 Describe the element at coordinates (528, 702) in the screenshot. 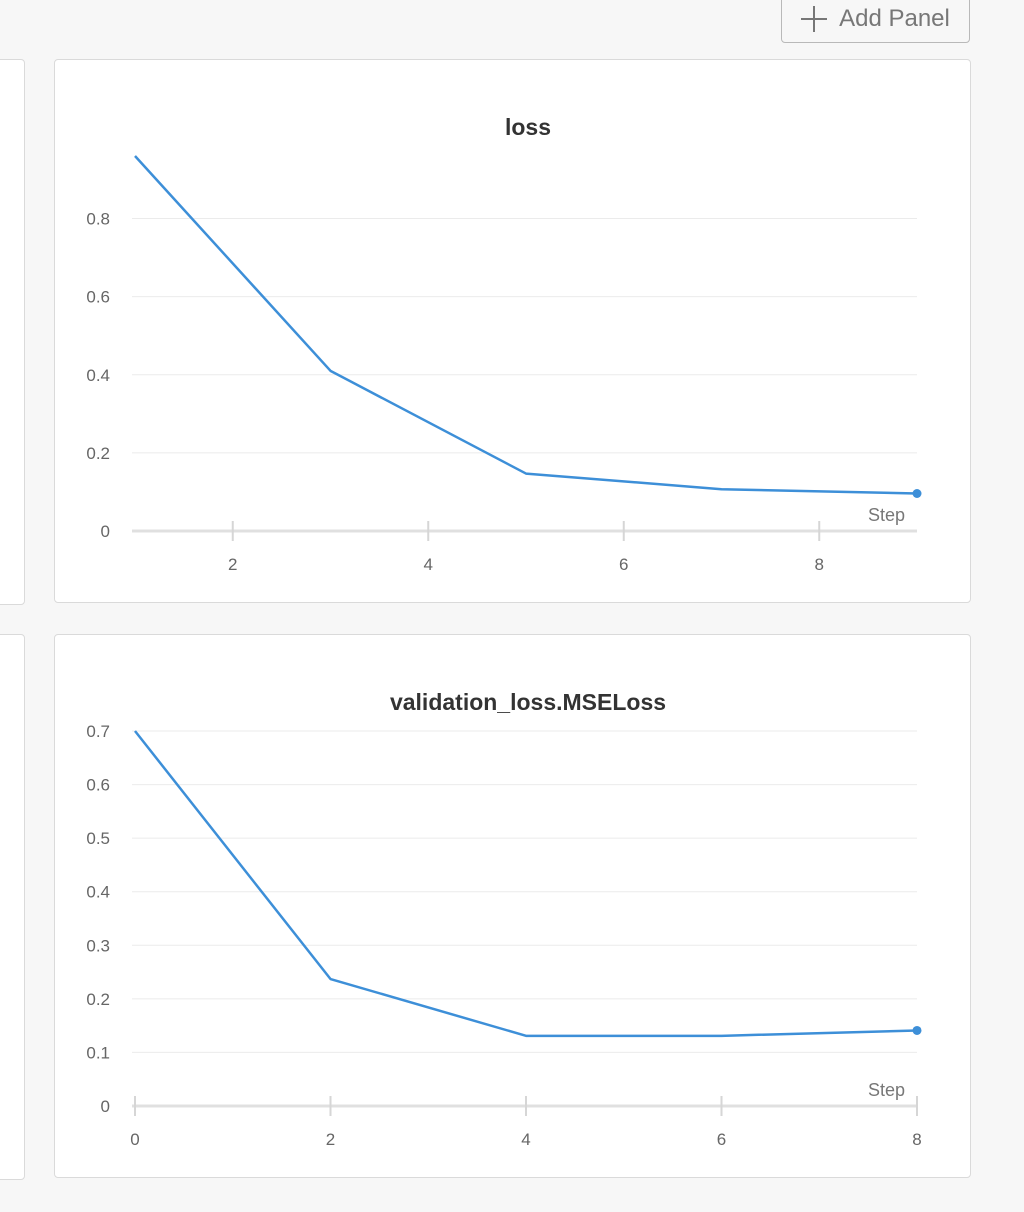

I see `chart-title: validation_loss.MSELoss` at that location.